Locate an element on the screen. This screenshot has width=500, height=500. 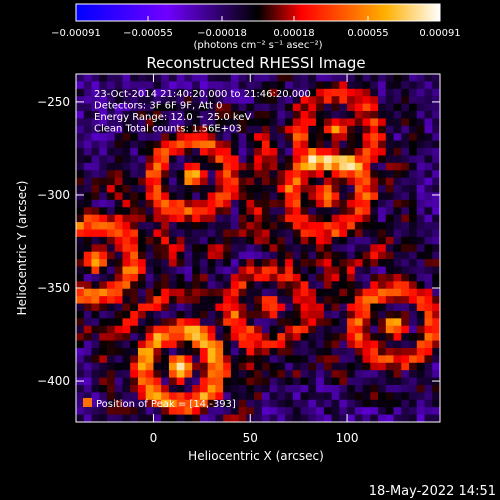
x-tick-label: 0 is located at coordinates (154, 438).